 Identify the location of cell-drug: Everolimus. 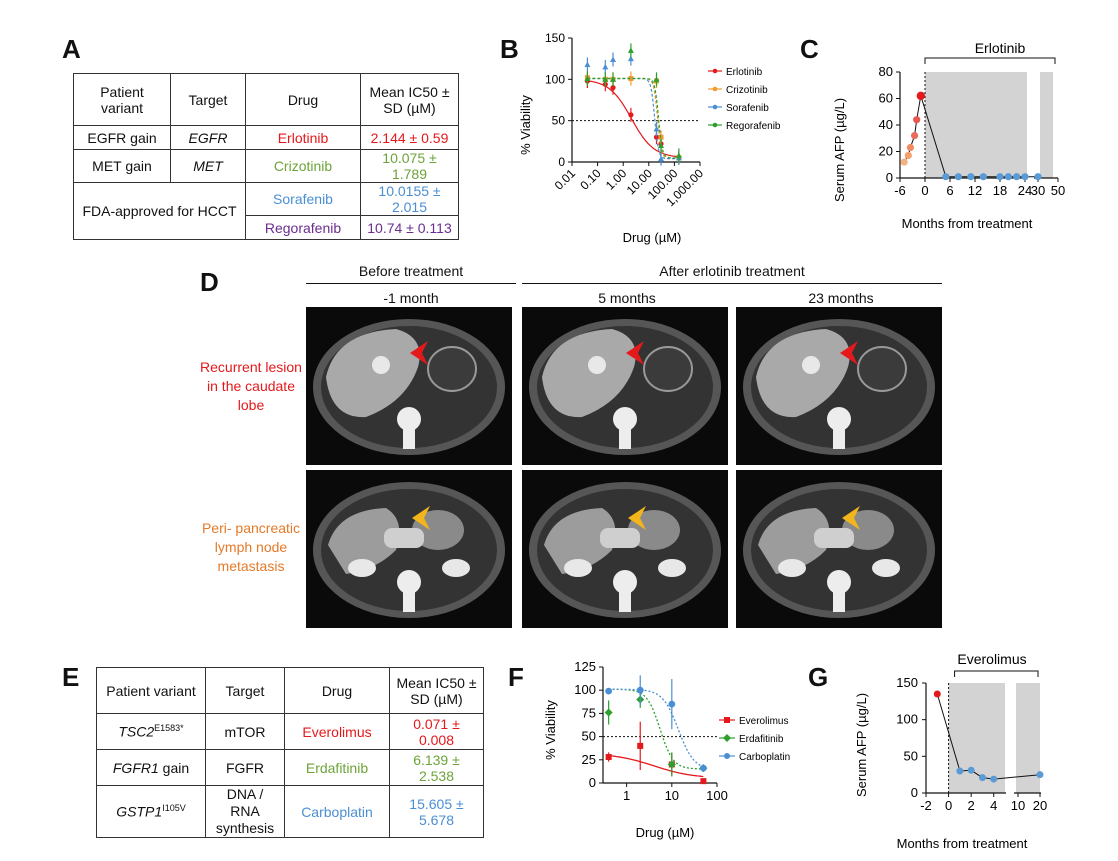
(337, 731).